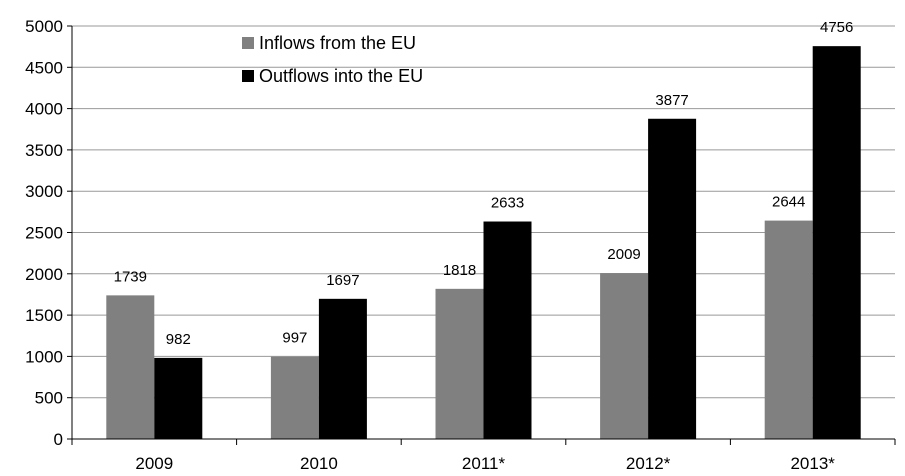 This screenshot has width=905, height=476. Describe the element at coordinates (319, 463) in the screenshot. I see `x-tick-label: 2010` at that location.